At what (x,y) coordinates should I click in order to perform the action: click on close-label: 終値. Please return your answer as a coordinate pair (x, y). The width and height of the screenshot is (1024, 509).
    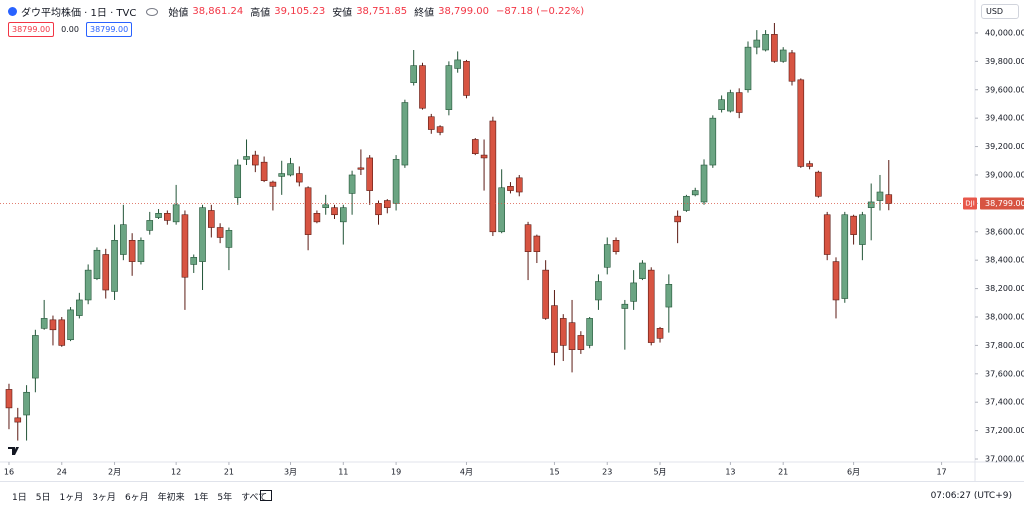
    Looking at the image, I should click on (424, 13).